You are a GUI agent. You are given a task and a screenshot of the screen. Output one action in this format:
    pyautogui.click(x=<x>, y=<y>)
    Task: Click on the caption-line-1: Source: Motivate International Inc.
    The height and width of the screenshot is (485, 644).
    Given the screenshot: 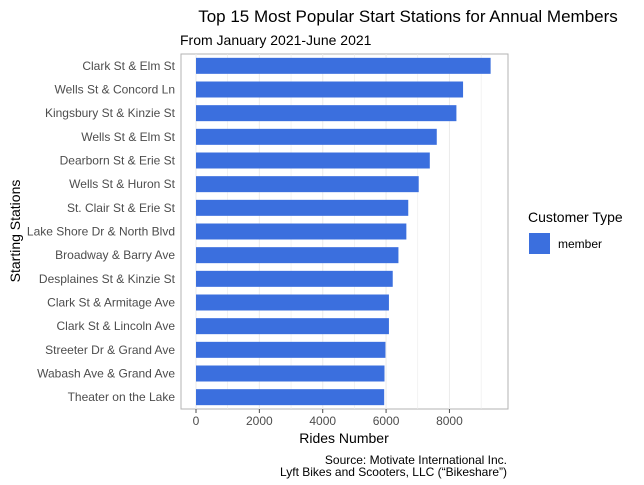 What is the action you would take?
    pyautogui.click(x=416, y=460)
    